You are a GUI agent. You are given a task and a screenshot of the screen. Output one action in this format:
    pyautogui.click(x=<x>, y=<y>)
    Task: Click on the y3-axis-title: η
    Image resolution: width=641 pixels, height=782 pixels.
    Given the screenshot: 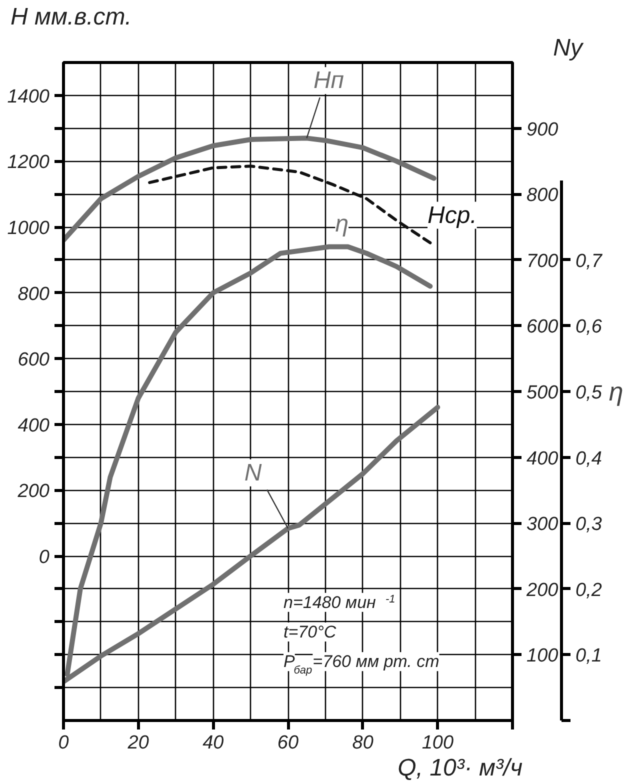 What is the action you would take?
    pyautogui.click(x=616, y=391)
    